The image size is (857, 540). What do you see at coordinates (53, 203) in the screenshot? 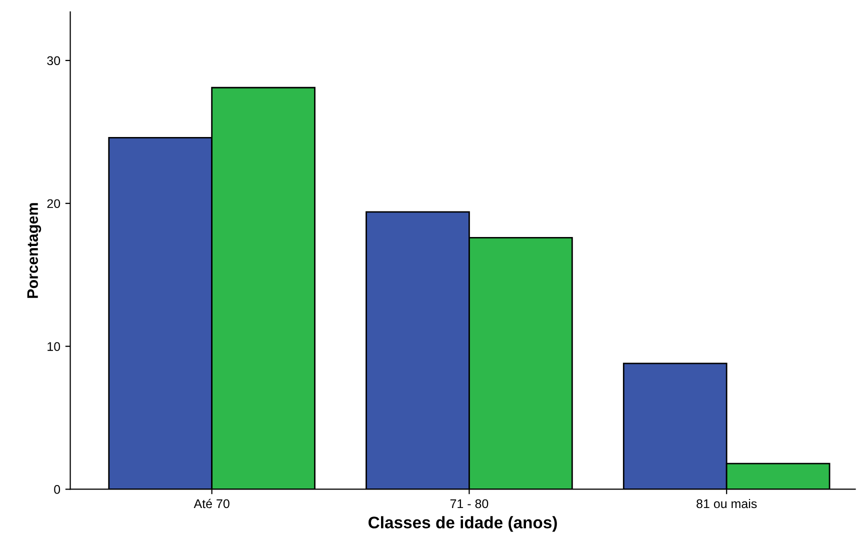
I see `y-tick-label: 20` at bounding box center [53, 203].